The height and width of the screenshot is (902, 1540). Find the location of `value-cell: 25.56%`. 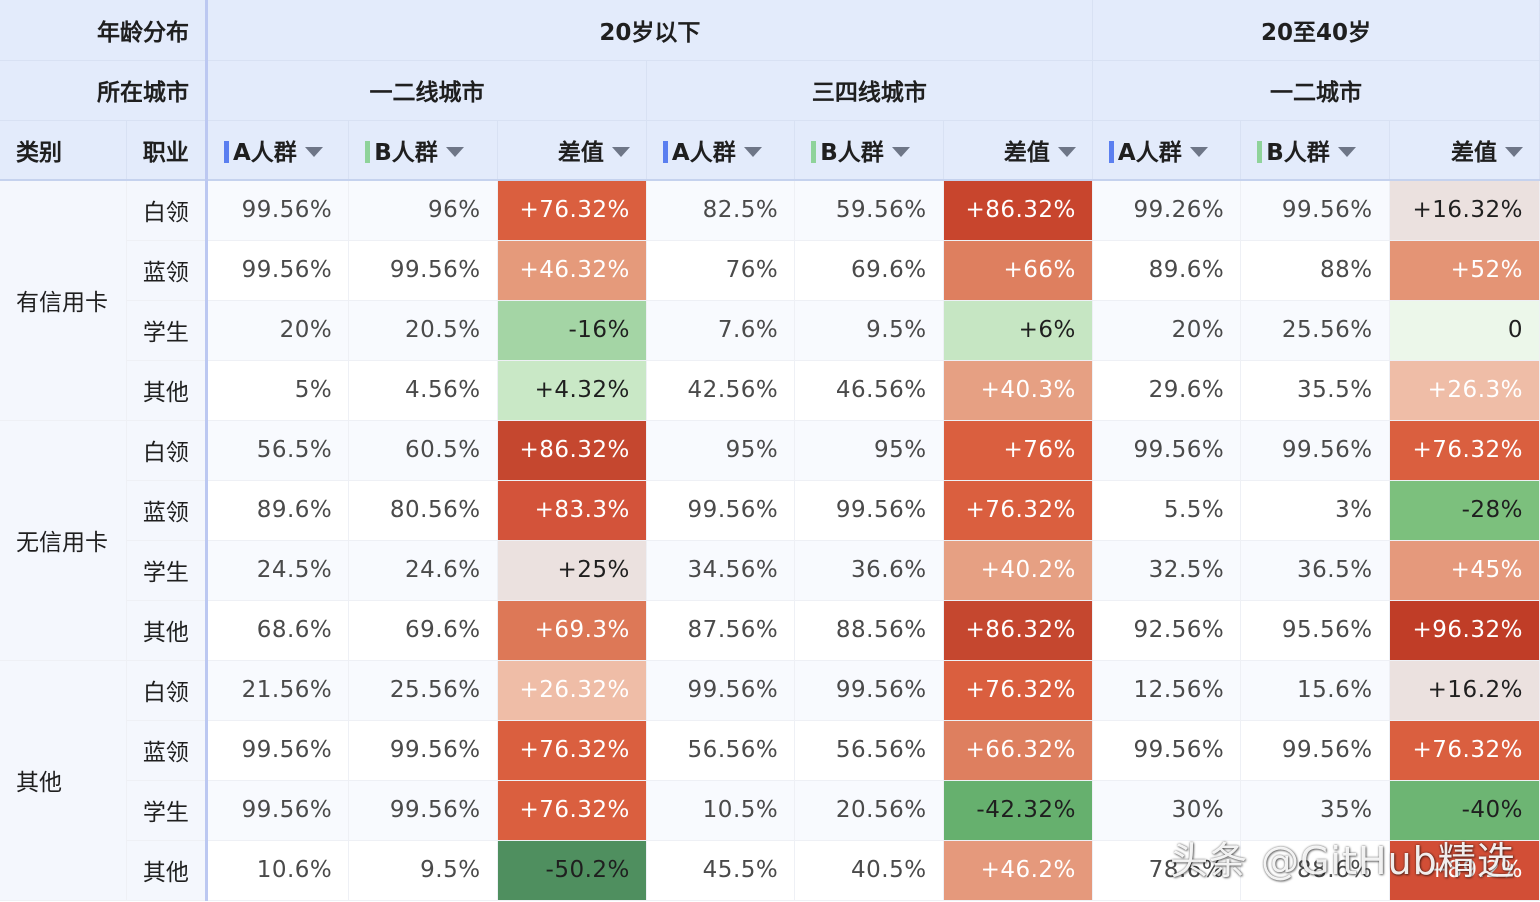

value-cell: 25.56% is located at coordinates (423, 690).